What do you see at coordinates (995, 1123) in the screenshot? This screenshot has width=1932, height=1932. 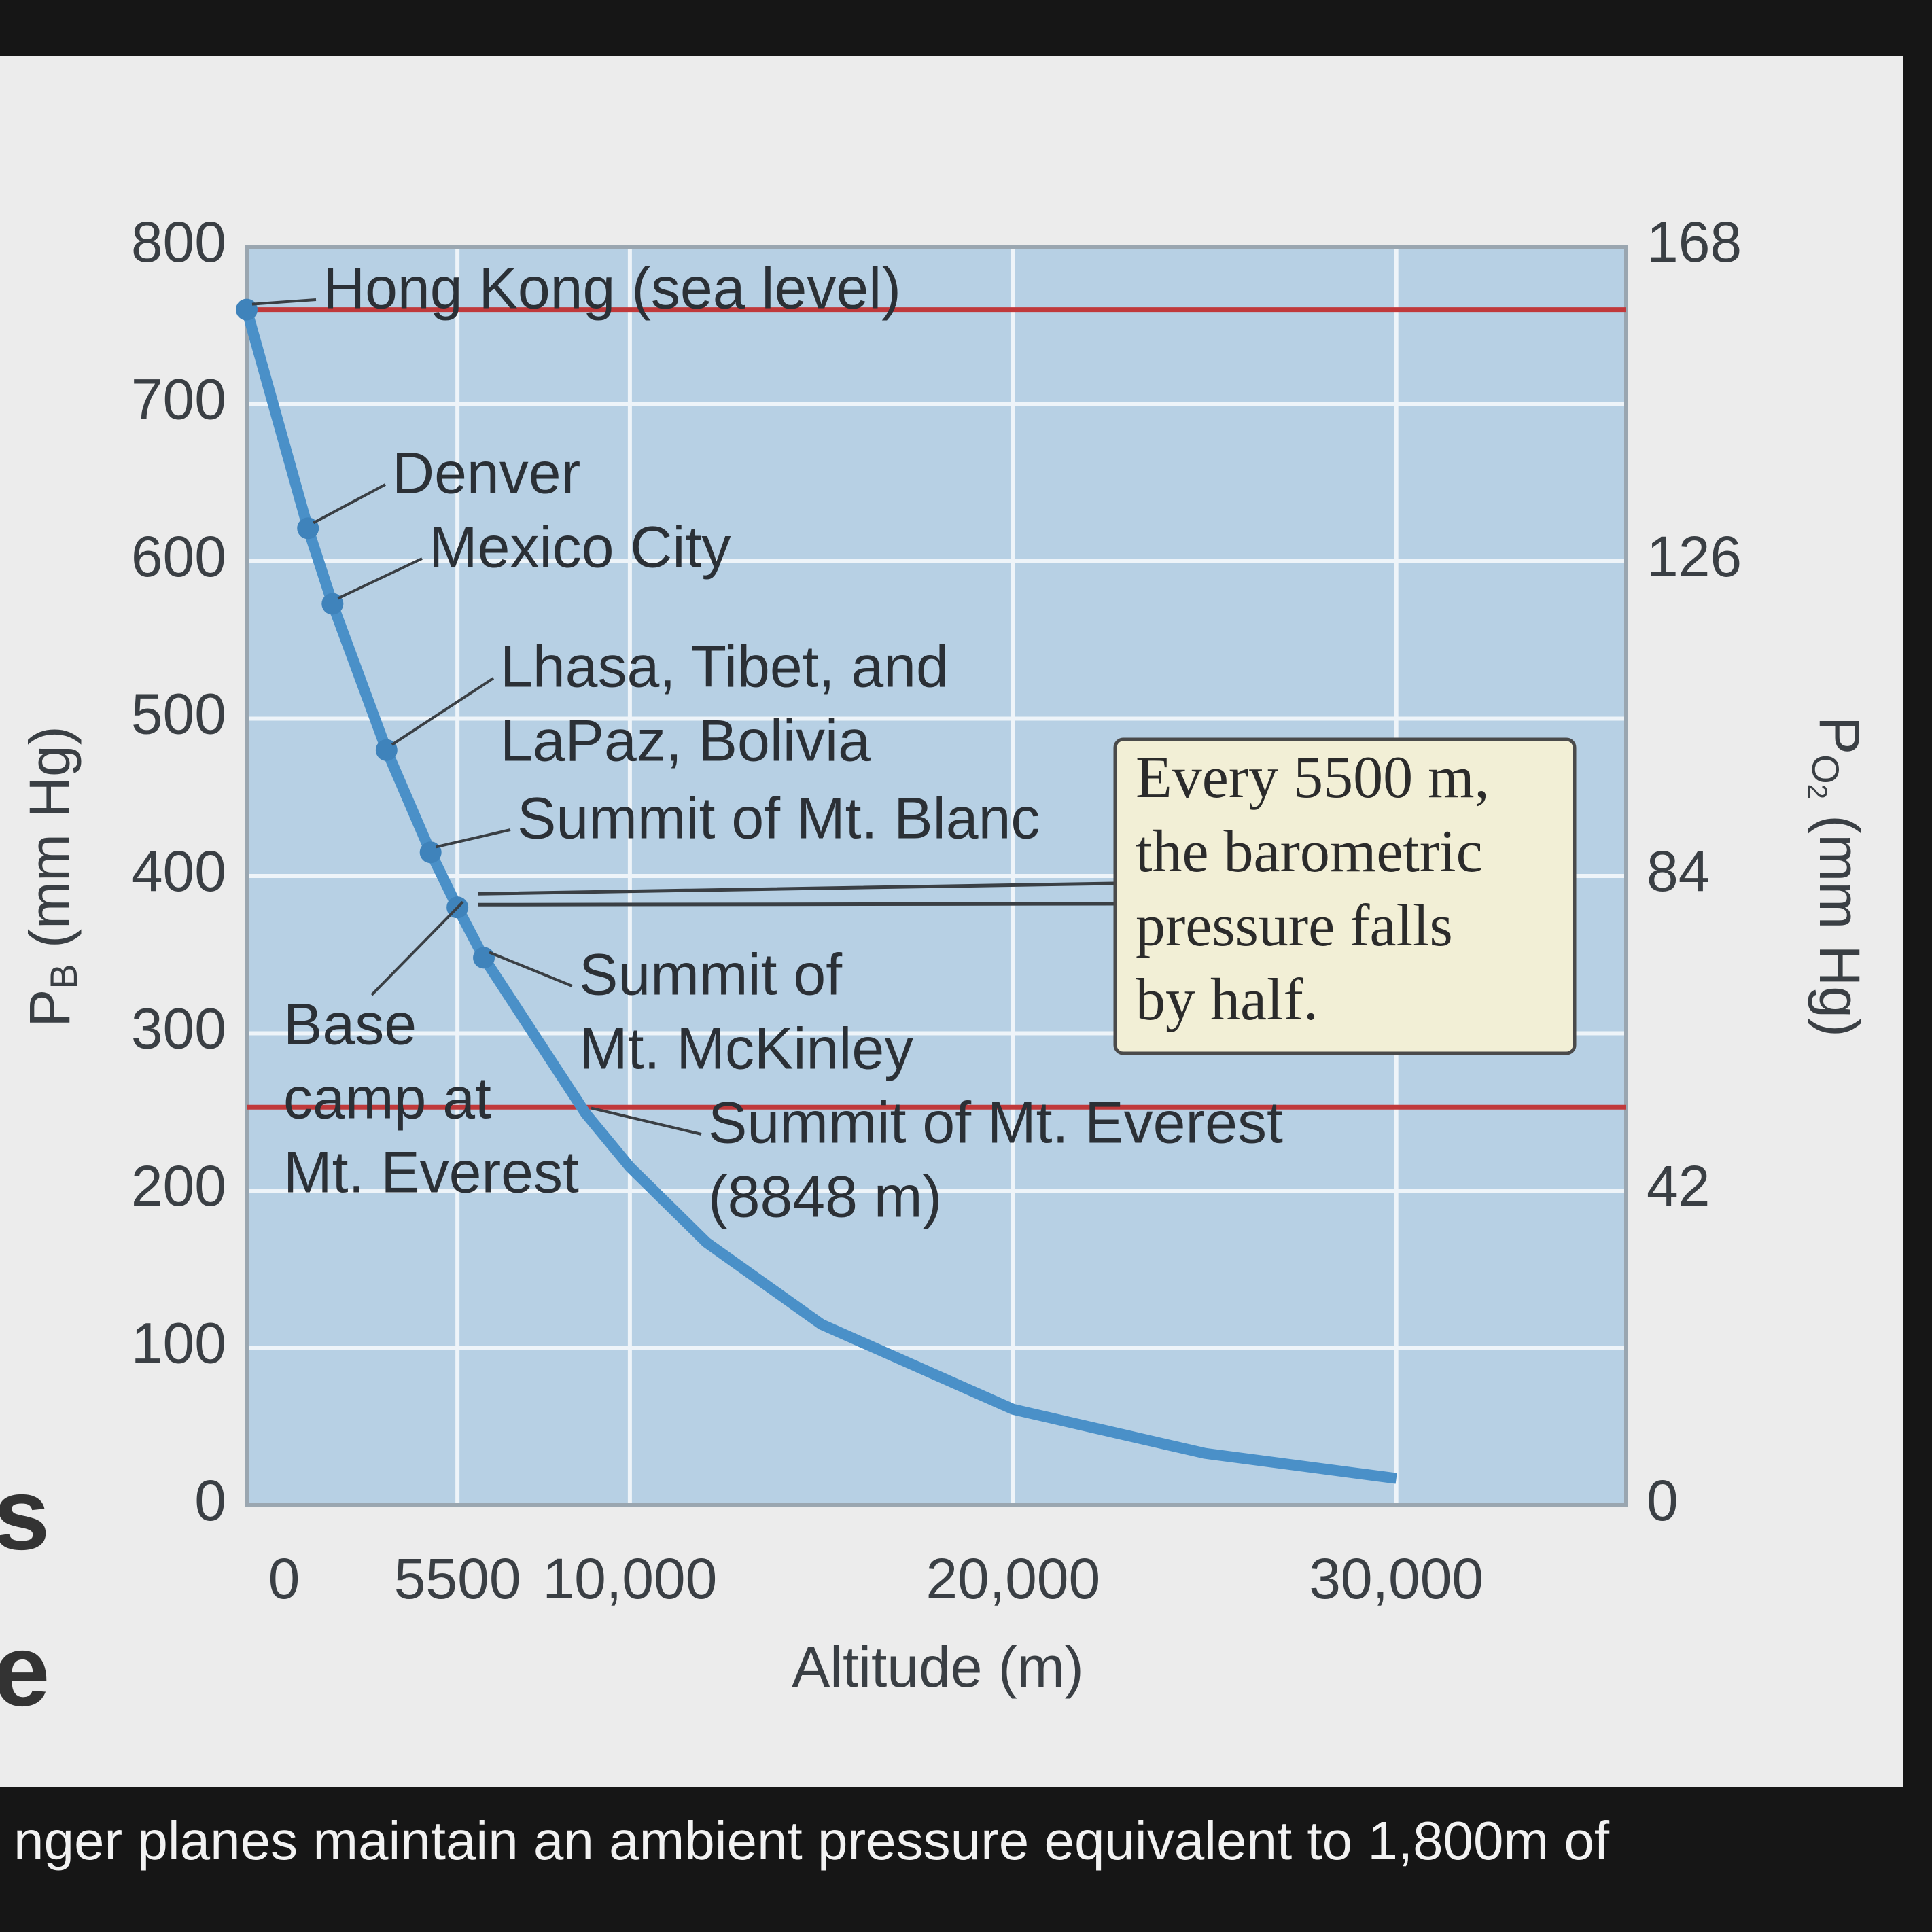 I see `annotation-text: Summit of Mt. Everest` at bounding box center [995, 1123].